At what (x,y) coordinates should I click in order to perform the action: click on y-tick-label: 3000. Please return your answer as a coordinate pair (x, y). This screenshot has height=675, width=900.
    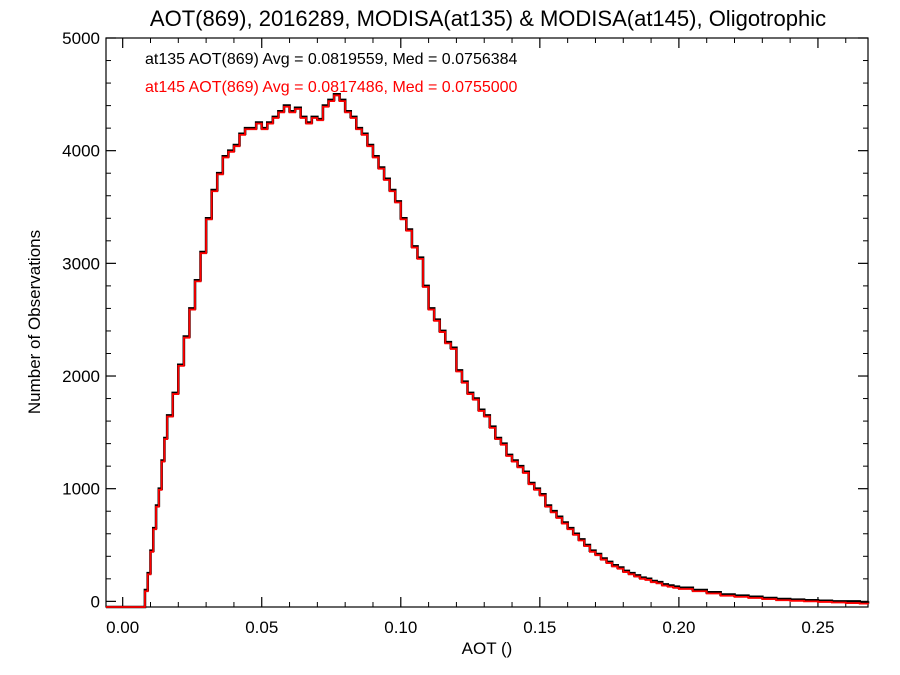
    Looking at the image, I should click on (81, 263).